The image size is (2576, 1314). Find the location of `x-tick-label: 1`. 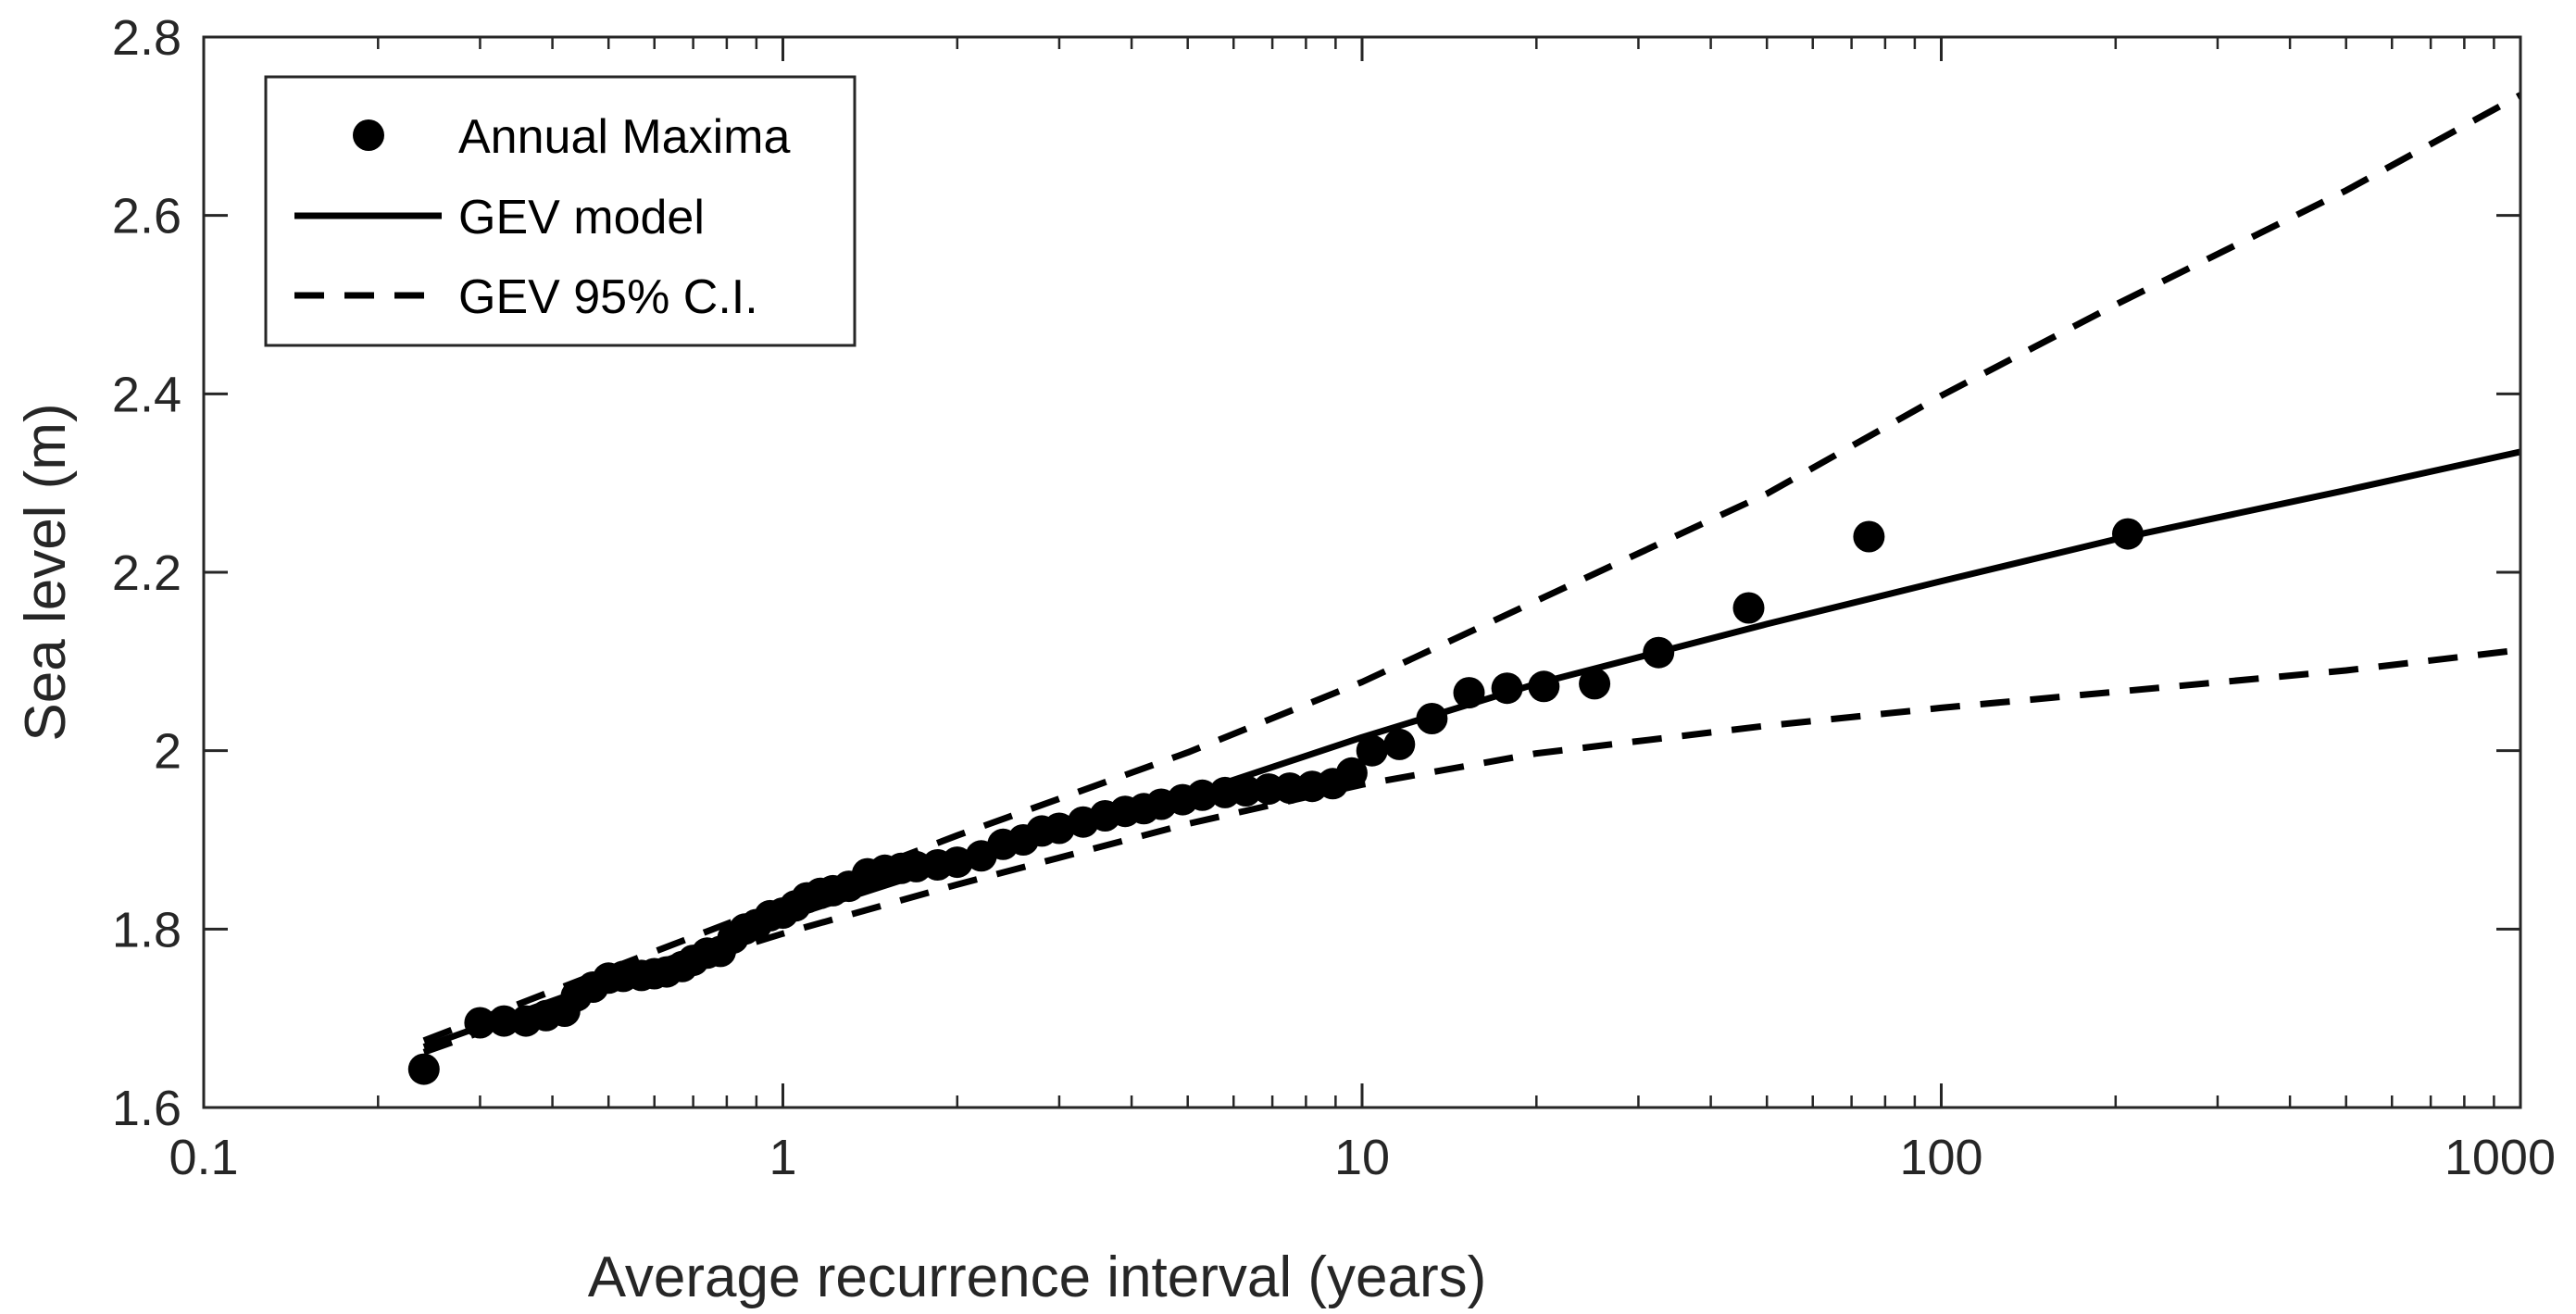

x-tick-label: 1 is located at coordinates (783, 1158).